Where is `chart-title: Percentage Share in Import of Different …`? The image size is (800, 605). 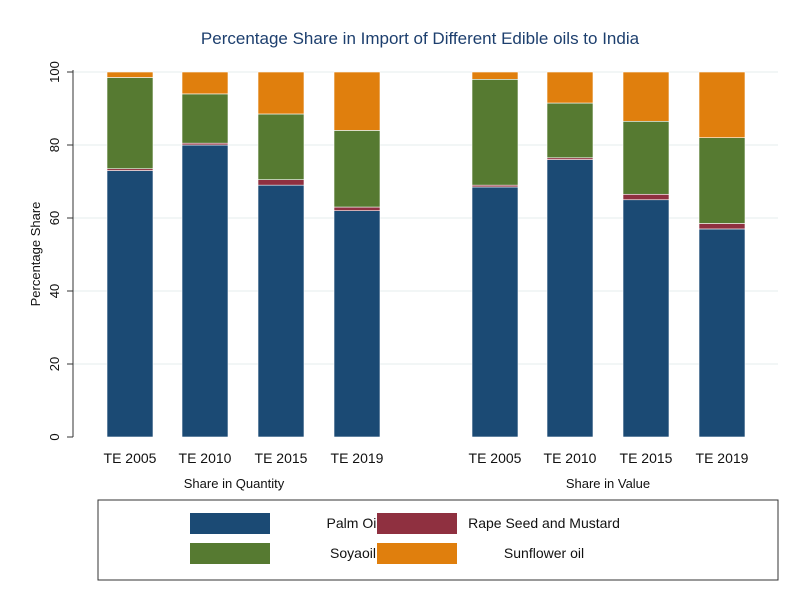 chart-title: Percentage Share in Import of Different … is located at coordinates (420, 38).